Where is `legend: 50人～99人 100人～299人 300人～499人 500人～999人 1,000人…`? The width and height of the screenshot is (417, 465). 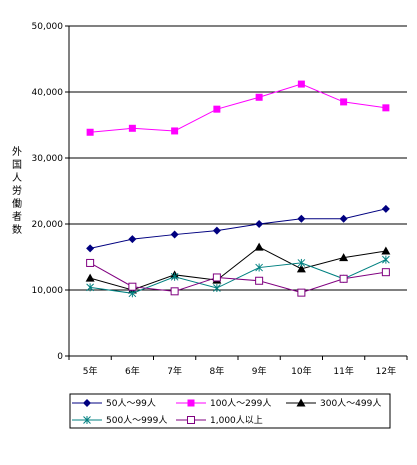 legend: 50人～99人 100人～299人 300人～499人 500人～999人 1,000人… is located at coordinates (230, 411).